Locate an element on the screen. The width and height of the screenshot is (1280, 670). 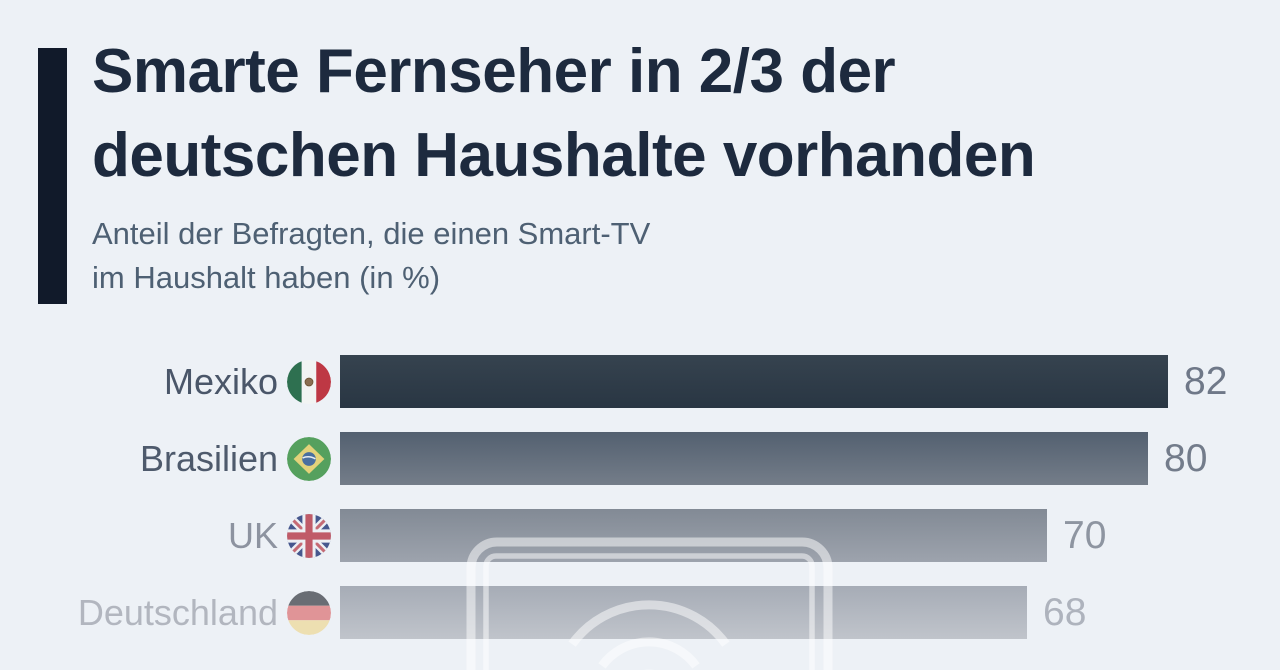
bar-row-deutschland: Deutschland 68 is located at coordinates (640, 612).